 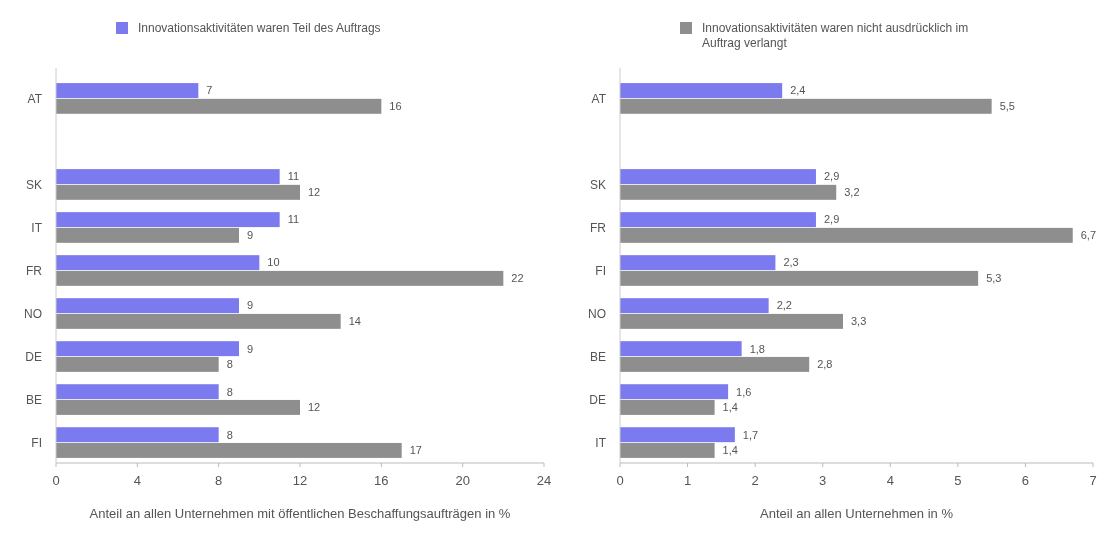 I want to click on legend-label: Innovationsaktivitäten waren Teil des Auftrags, so click(x=259, y=28).